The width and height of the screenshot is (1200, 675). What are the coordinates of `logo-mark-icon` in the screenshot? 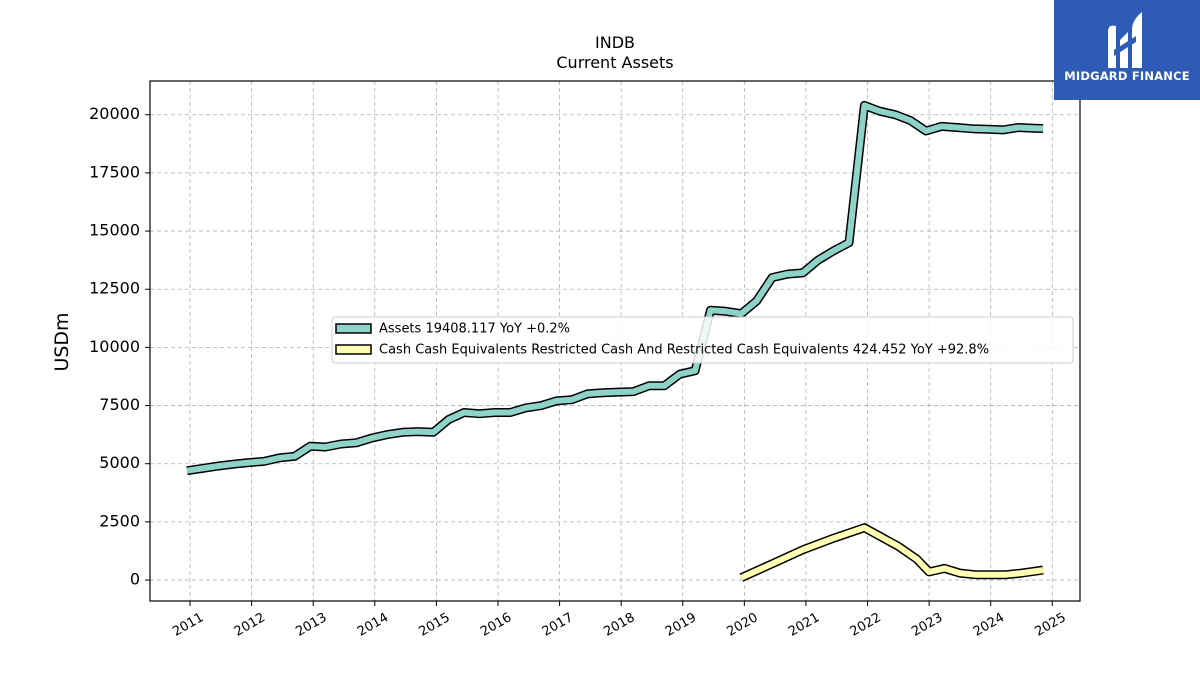 It's located at (1125, 40).